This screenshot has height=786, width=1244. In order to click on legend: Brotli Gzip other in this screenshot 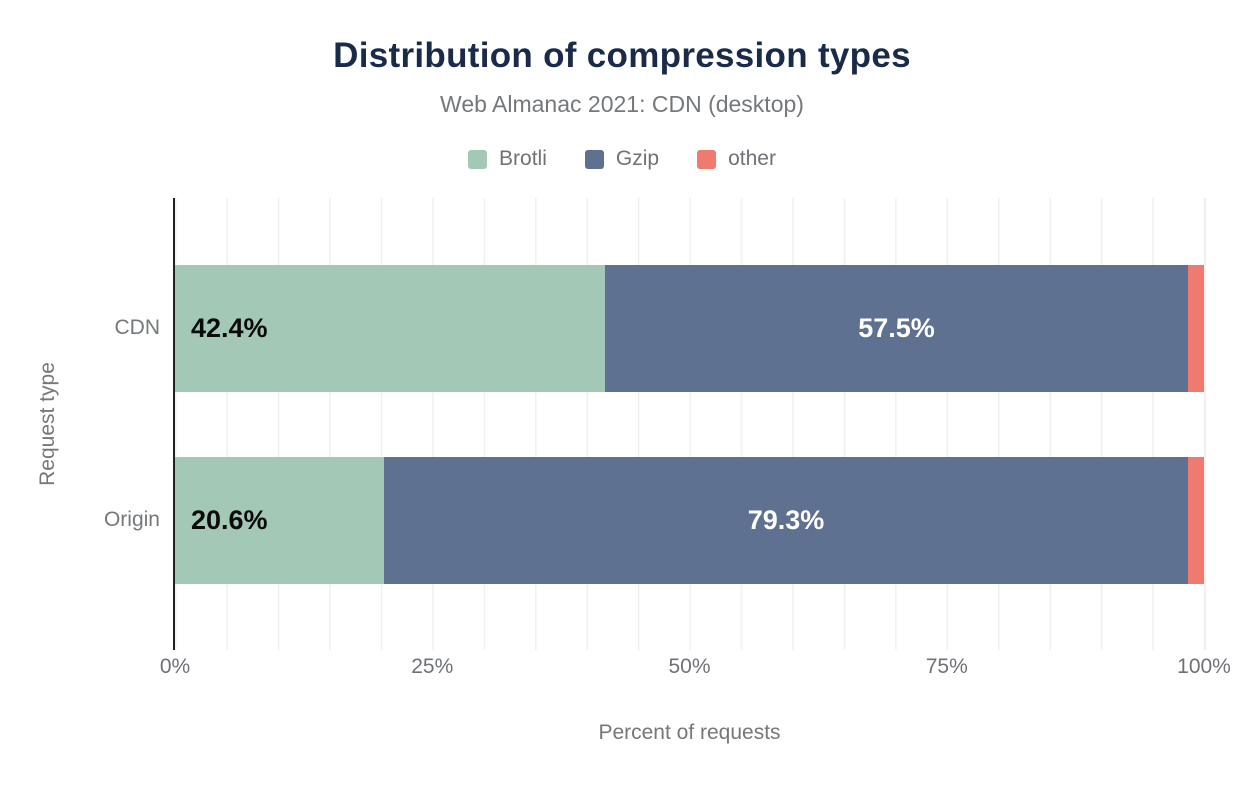, I will do `click(622, 159)`.